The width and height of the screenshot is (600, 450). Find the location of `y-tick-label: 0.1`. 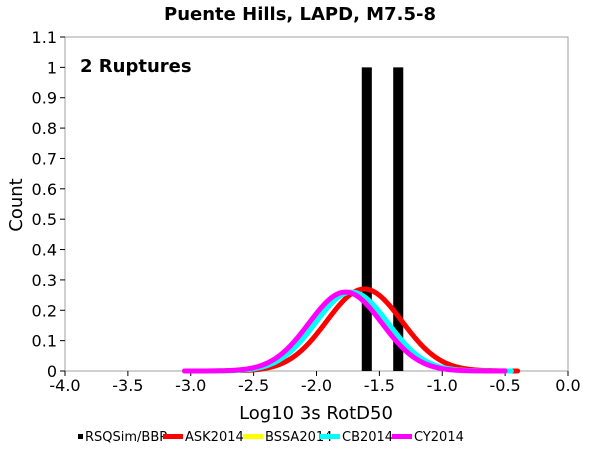

y-tick-label: 0.1 is located at coordinates (44, 341).